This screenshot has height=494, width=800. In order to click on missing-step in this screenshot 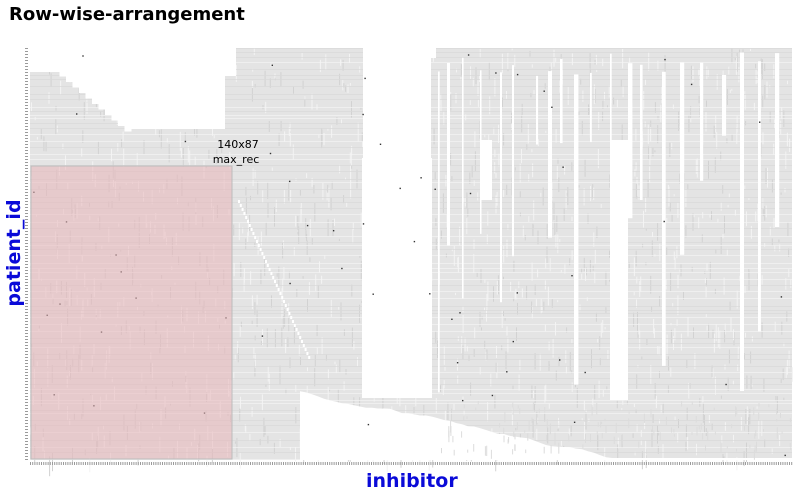, I will do `click(108, 81)`.